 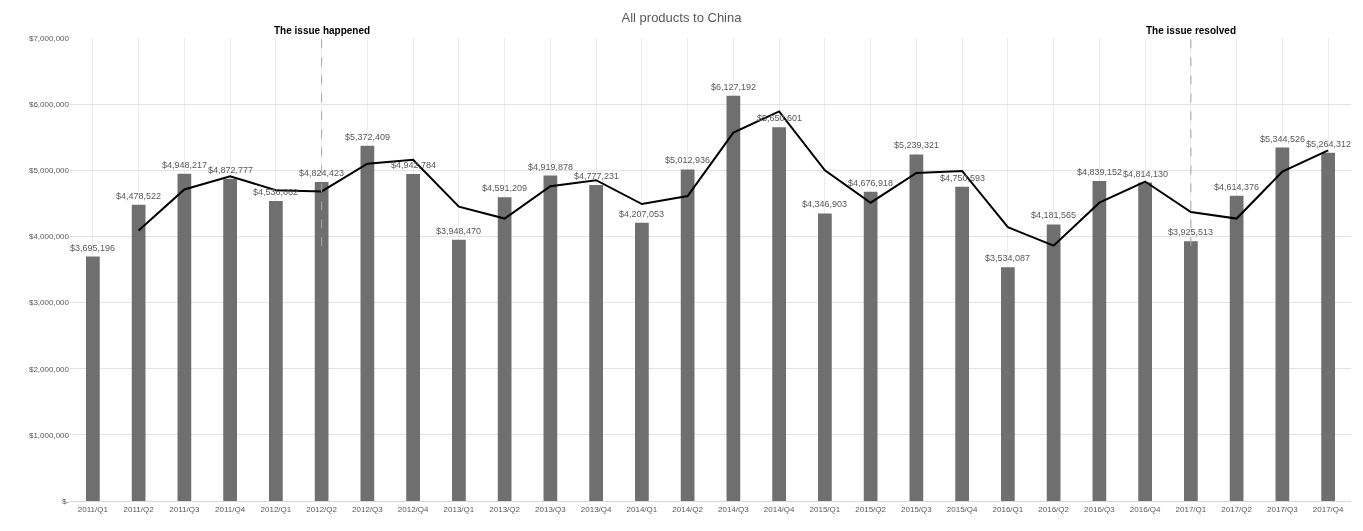 I want to click on x-tick-label: 2012/Q1, so click(x=276, y=509).